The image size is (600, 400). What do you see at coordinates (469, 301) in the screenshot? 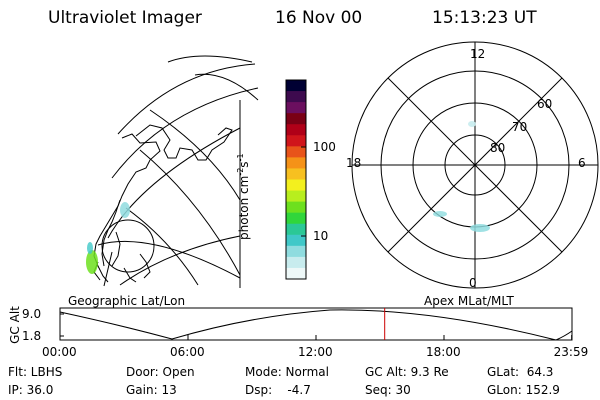
I see `apex-label: Apex MLat/MLT` at bounding box center [469, 301].